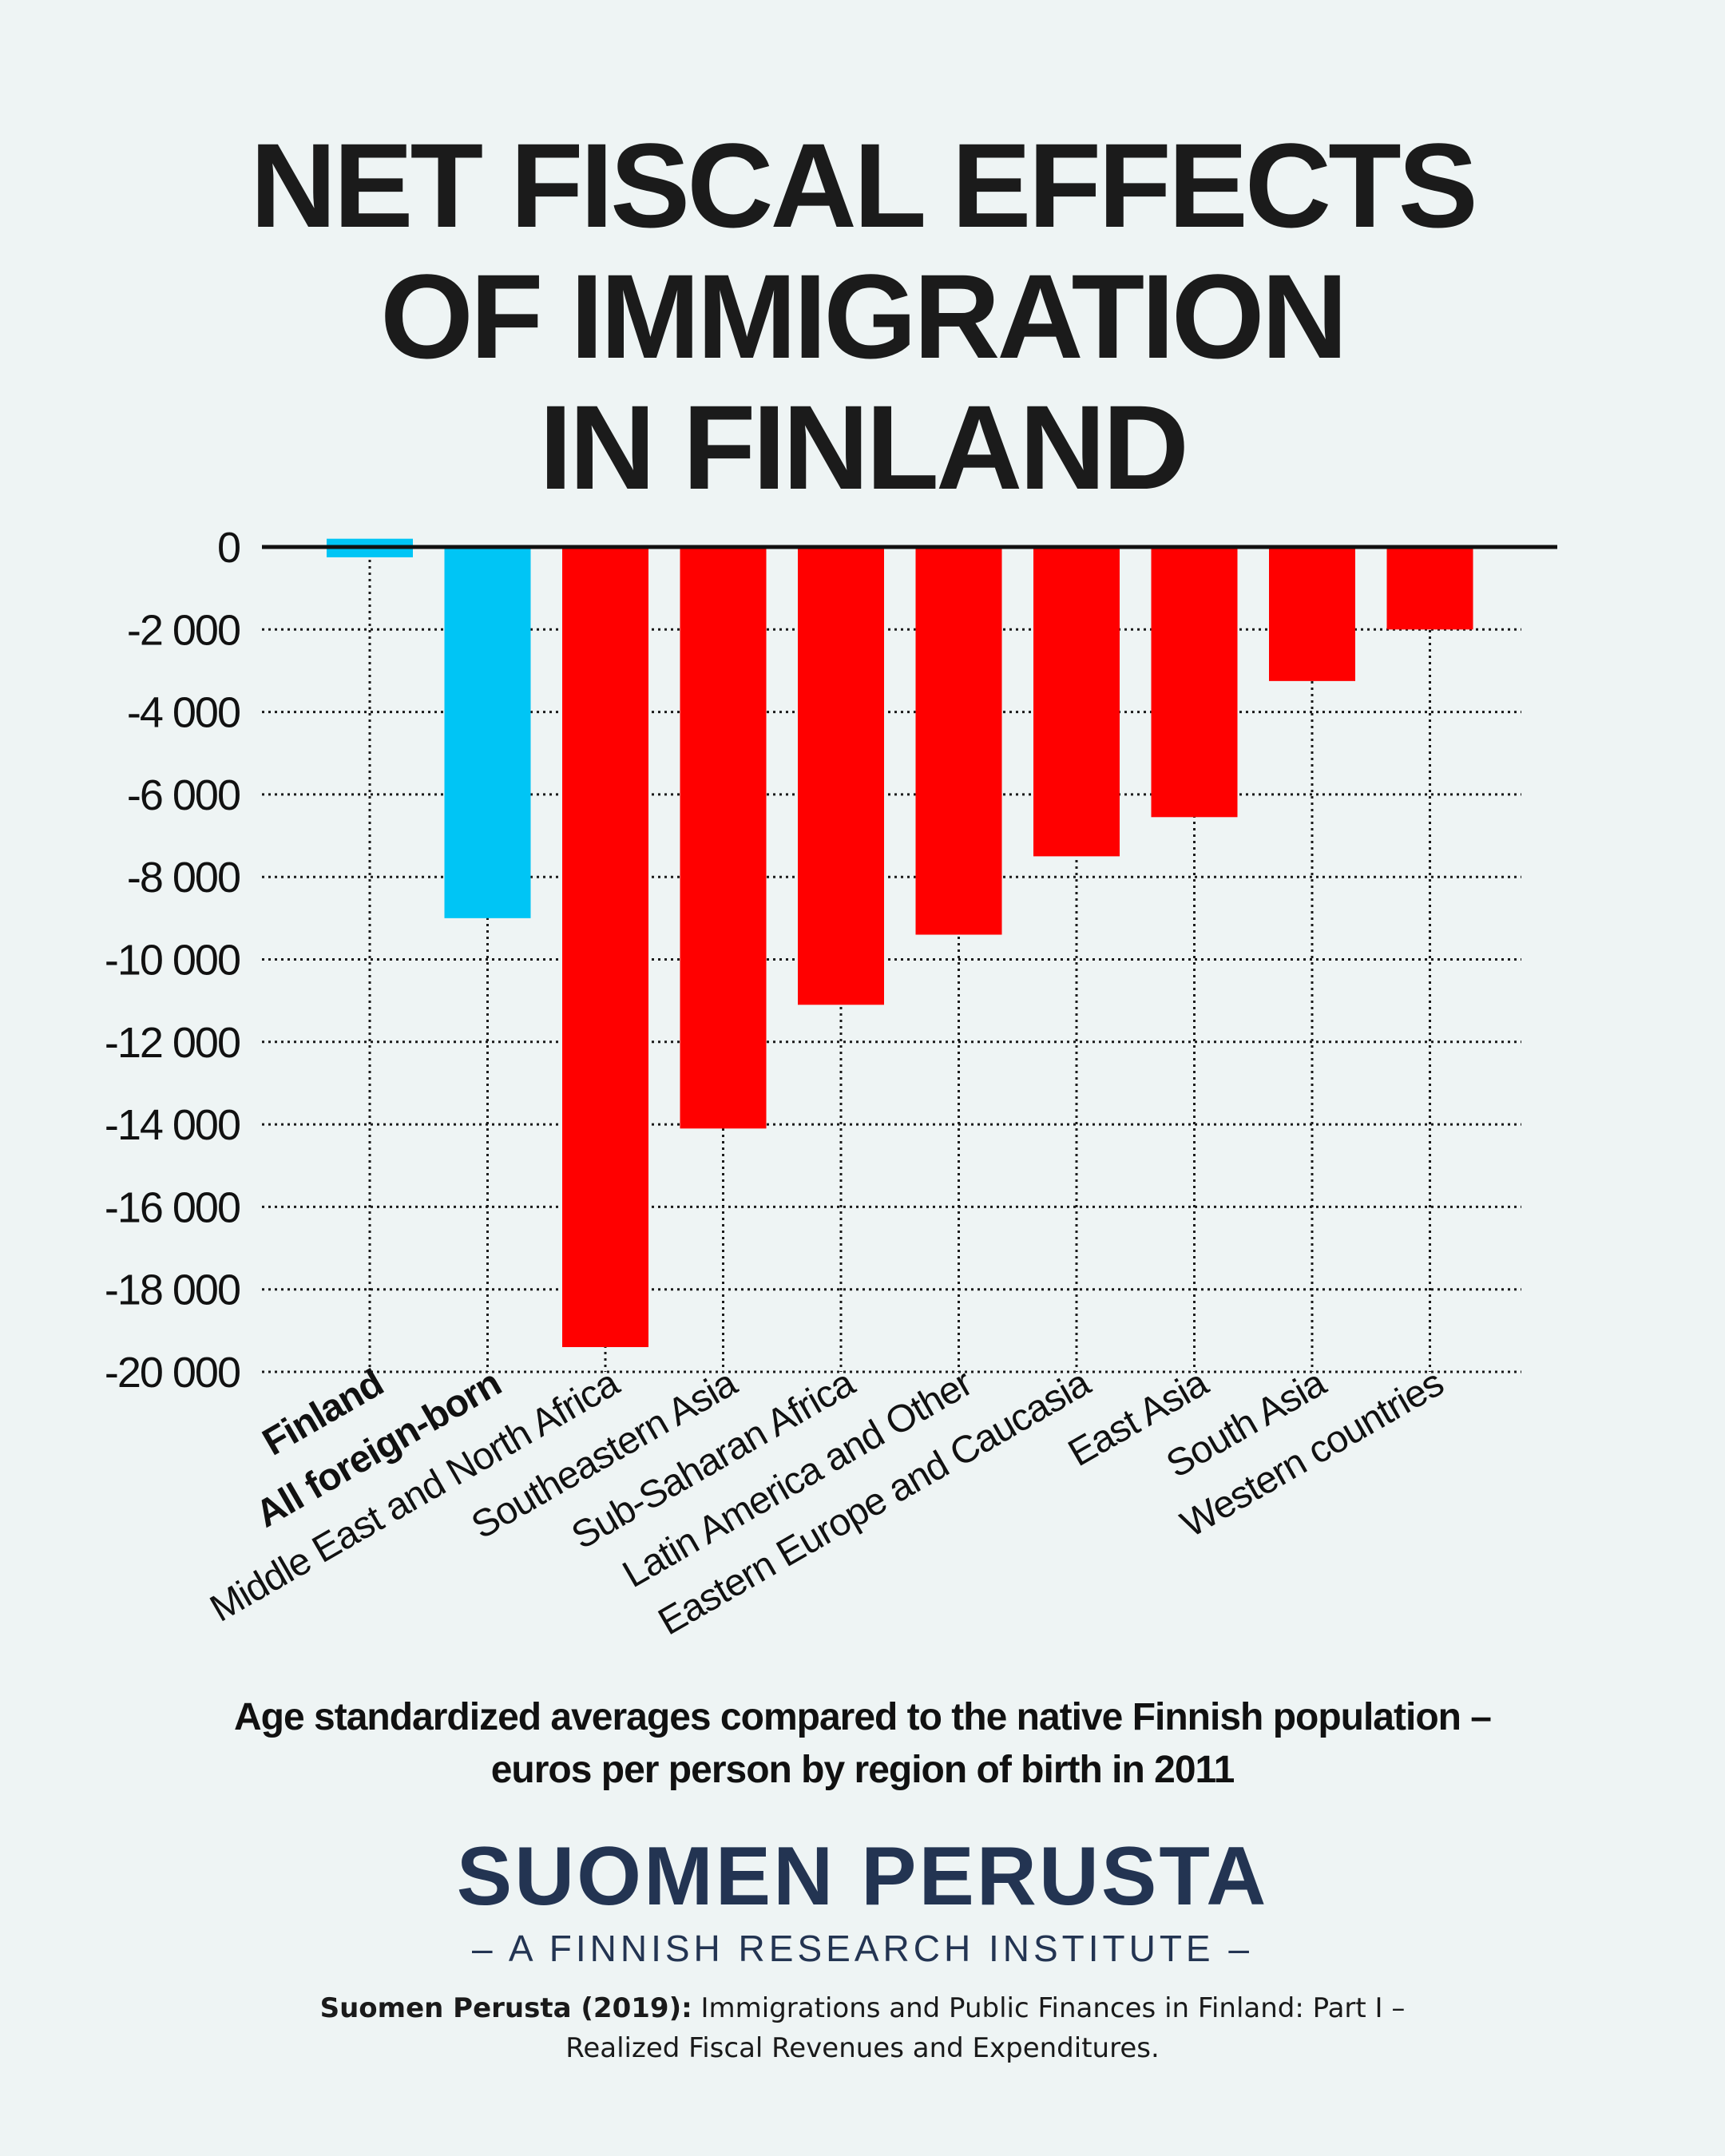 Image resolution: width=1725 pixels, height=2156 pixels. What do you see at coordinates (173, 1043) in the screenshot?
I see `y-tick-label: -12 000` at bounding box center [173, 1043].